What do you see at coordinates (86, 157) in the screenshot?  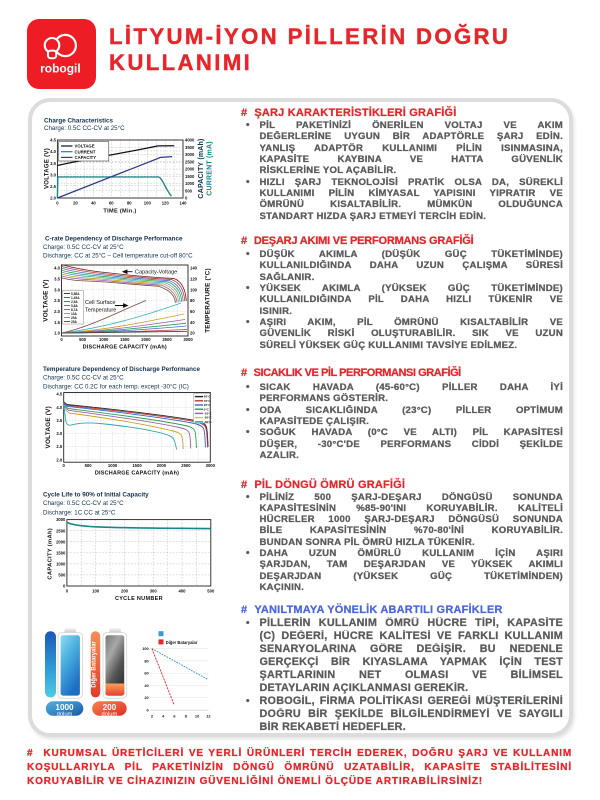 I see `svg-text: CAPACITY` at bounding box center [86, 157].